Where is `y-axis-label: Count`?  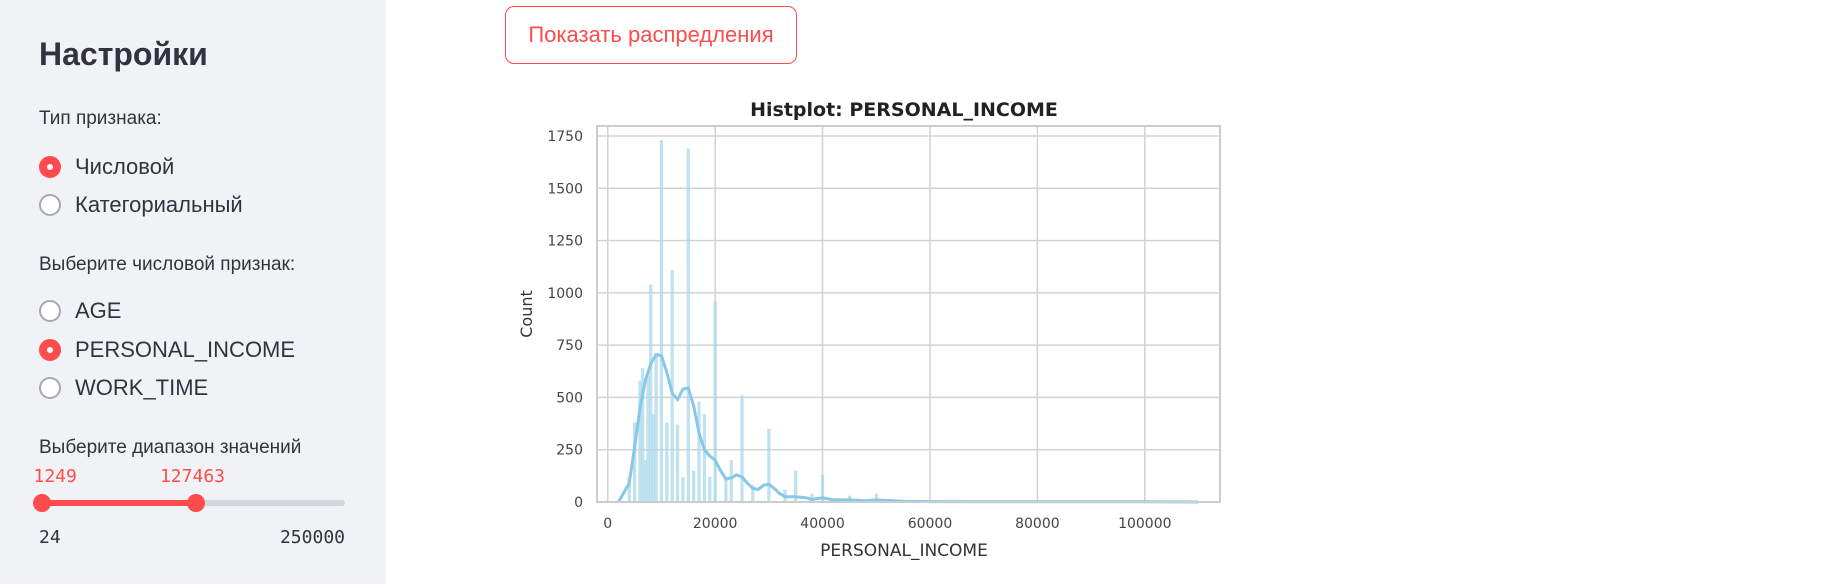 y-axis-label: Count is located at coordinates (526, 314).